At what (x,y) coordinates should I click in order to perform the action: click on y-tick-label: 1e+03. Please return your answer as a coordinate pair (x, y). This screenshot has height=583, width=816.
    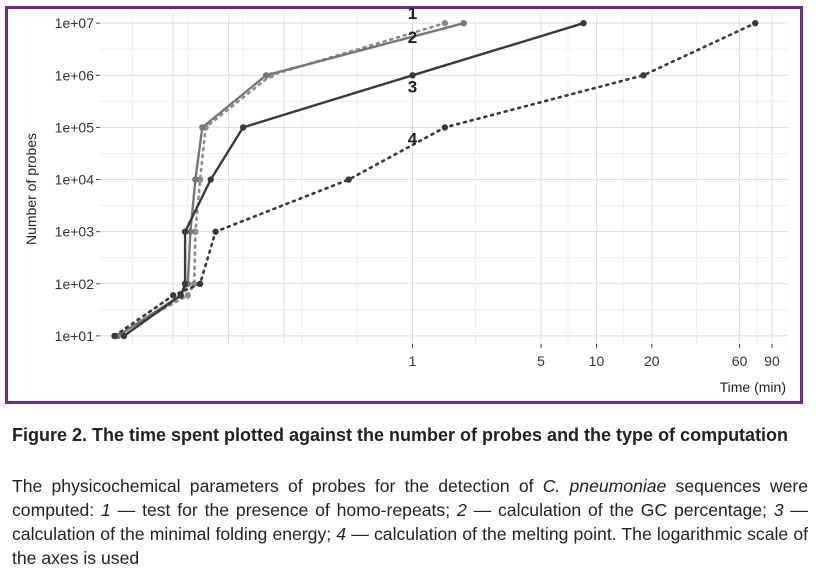
    Looking at the image, I should click on (75, 232).